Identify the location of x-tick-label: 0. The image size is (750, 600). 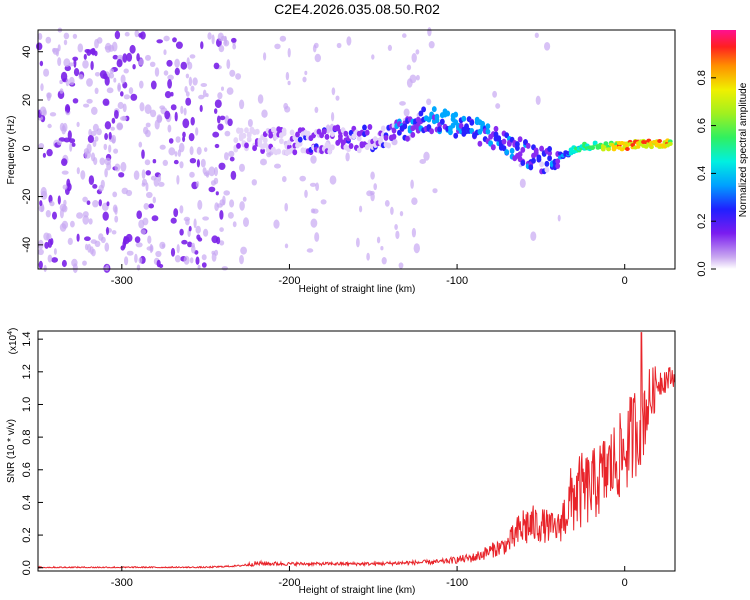
(625, 281).